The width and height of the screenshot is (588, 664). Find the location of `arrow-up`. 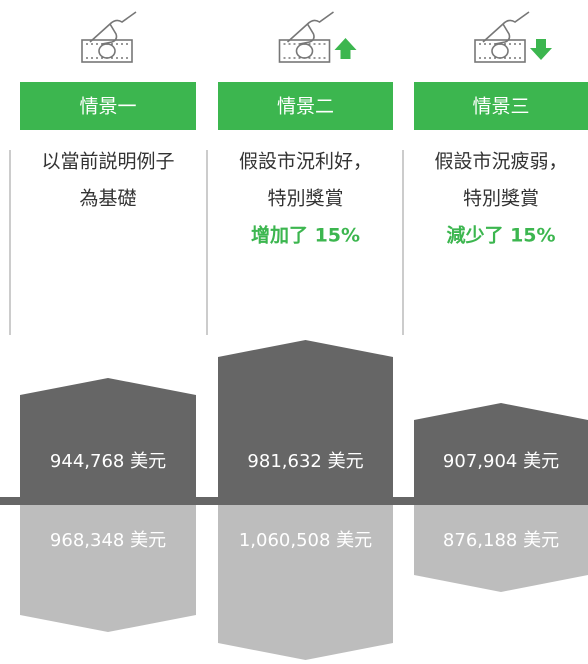

arrow-up is located at coordinates (345, 48).